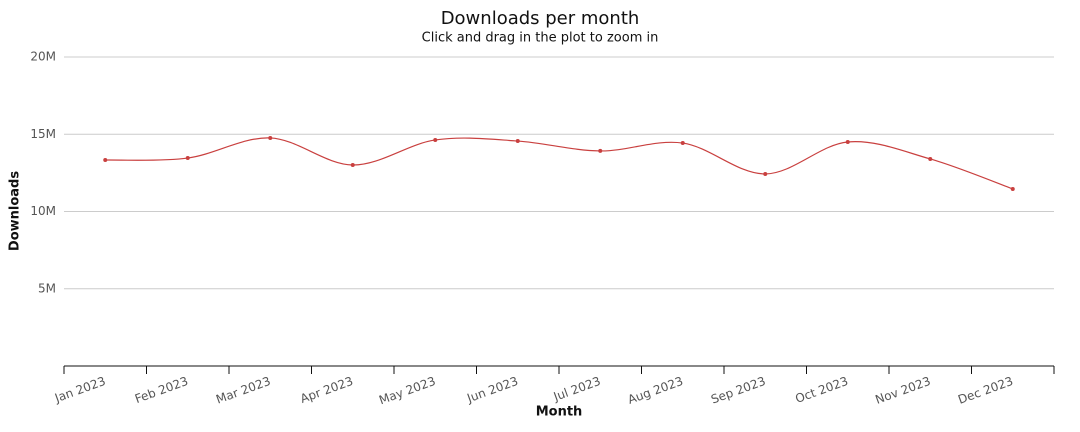  Describe the element at coordinates (821, 390) in the screenshot. I see `x-tick-label: Oct 2023` at that location.